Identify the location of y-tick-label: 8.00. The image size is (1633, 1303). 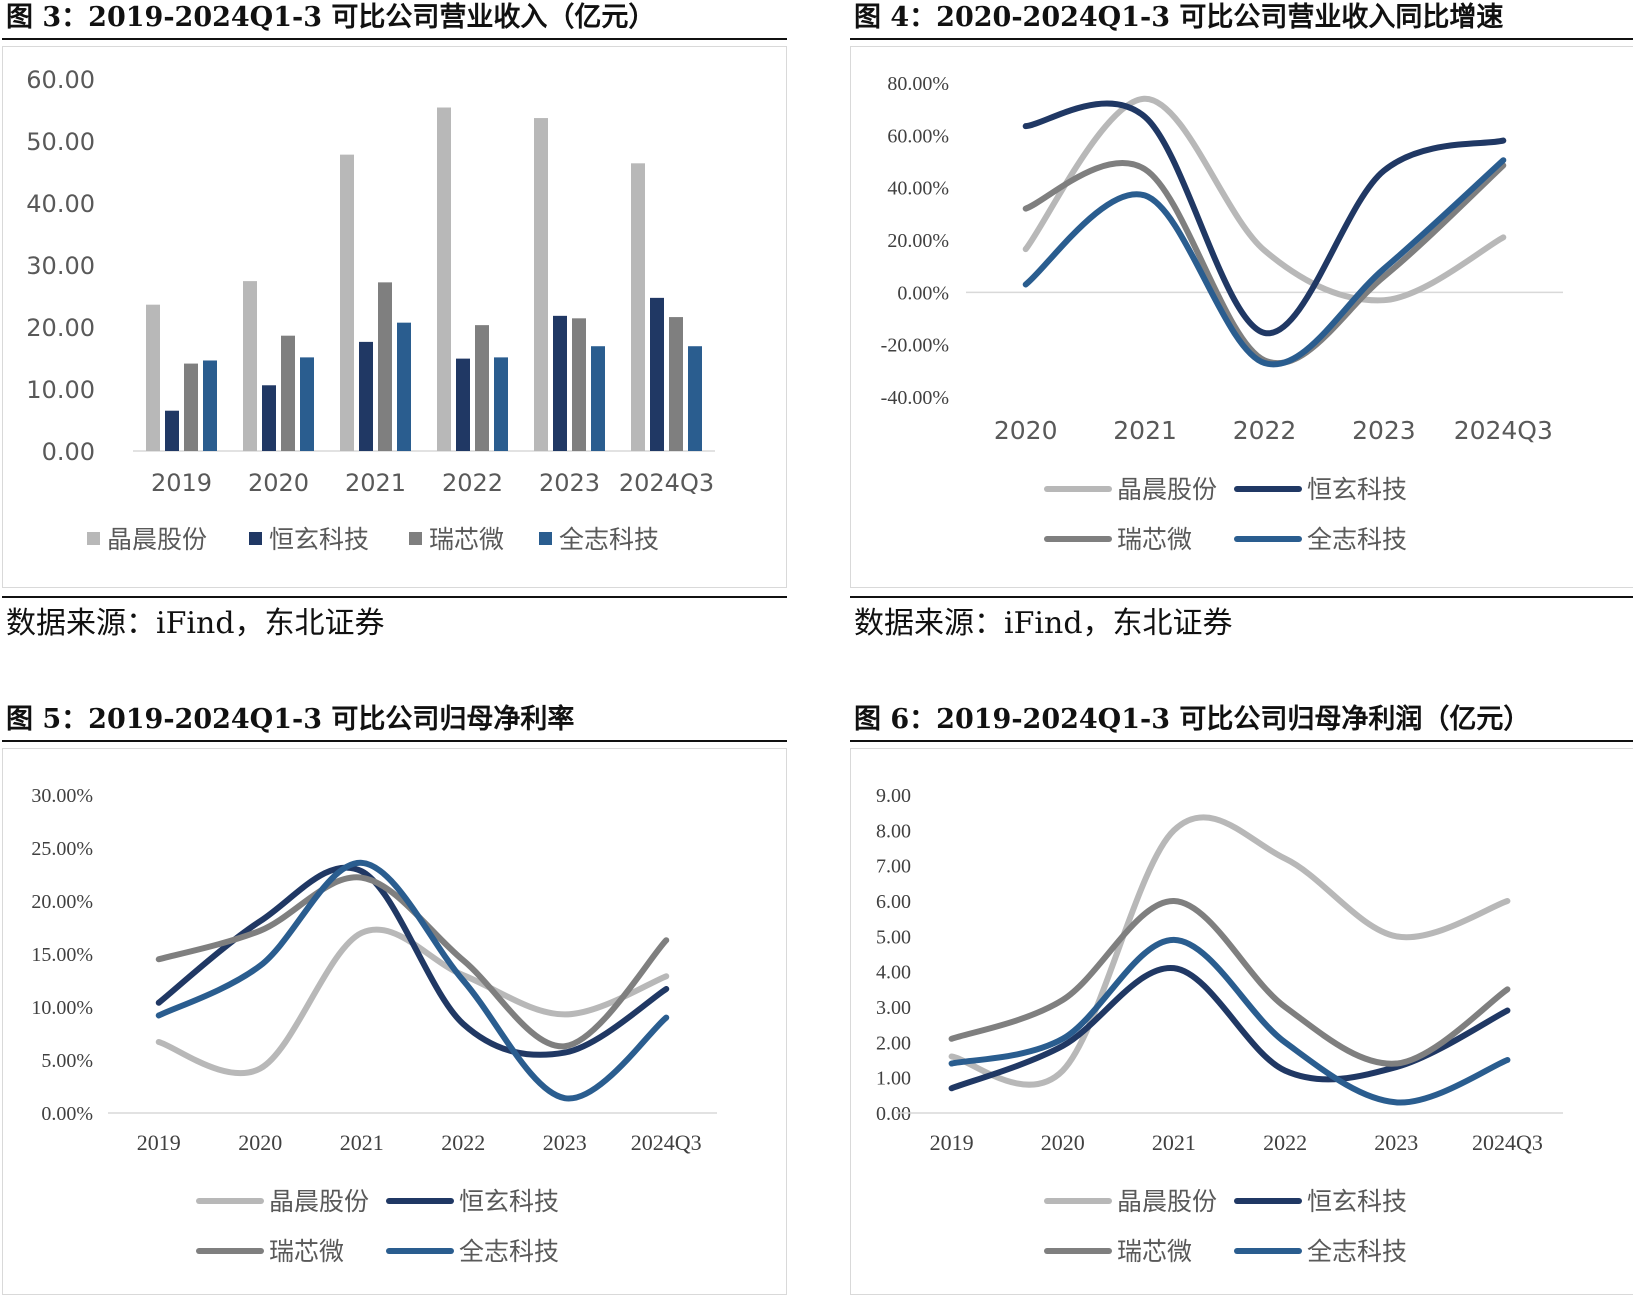
(893, 831).